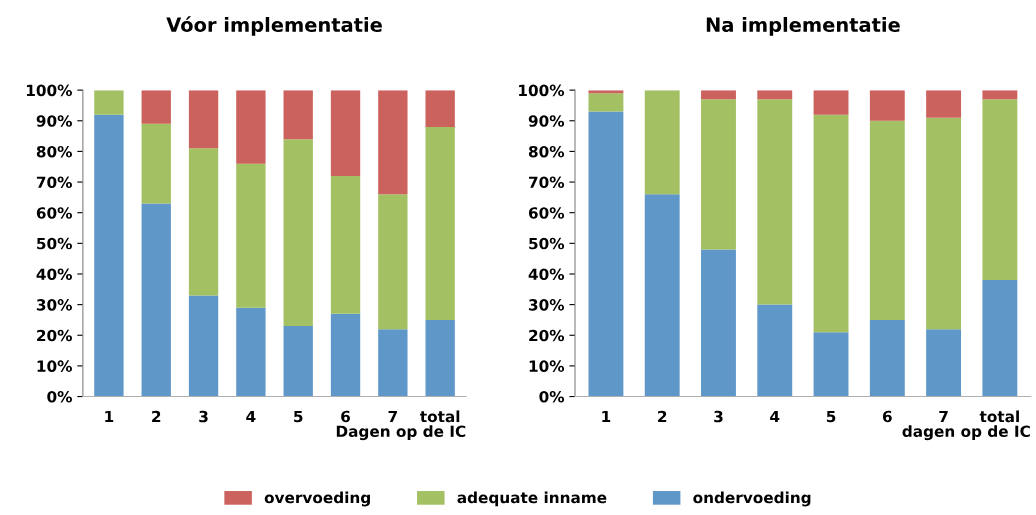  What do you see at coordinates (317, 499) in the screenshot?
I see `legend-label: overvoeding` at bounding box center [317, 499].